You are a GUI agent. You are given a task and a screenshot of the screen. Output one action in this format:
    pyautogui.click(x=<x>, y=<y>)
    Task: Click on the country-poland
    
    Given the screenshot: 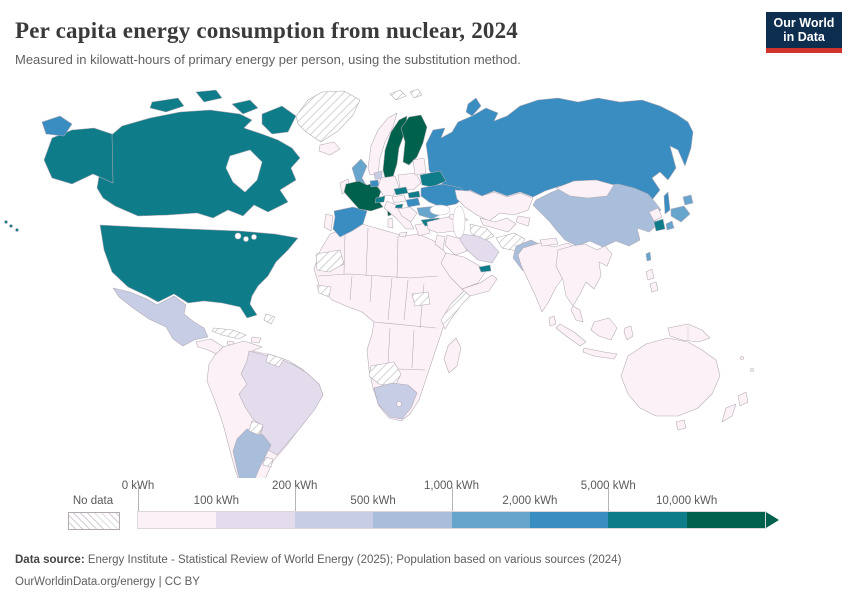 What is the action you would take?
    pyautogui.click(x=409, y=181)
    